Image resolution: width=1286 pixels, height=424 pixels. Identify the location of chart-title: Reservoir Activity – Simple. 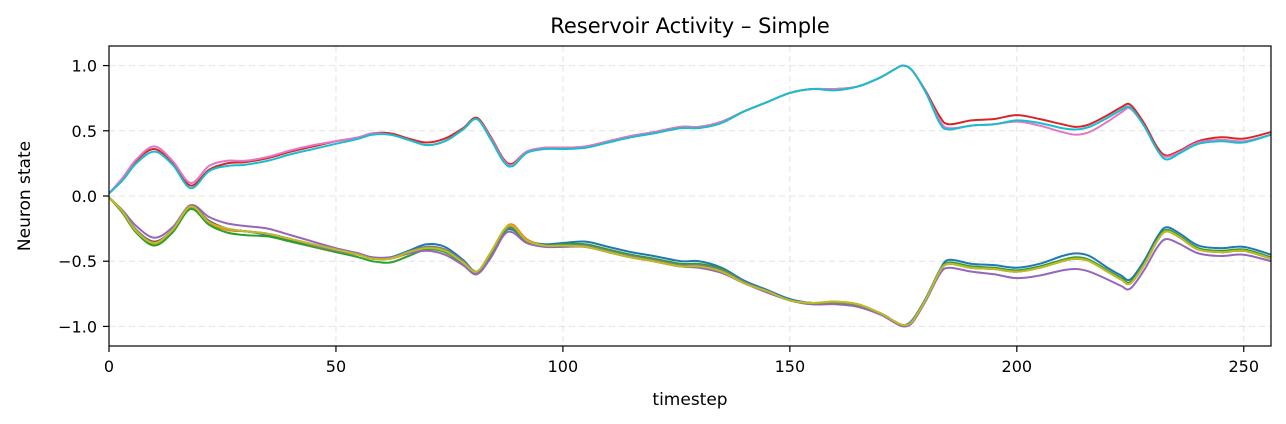
(690, 26).